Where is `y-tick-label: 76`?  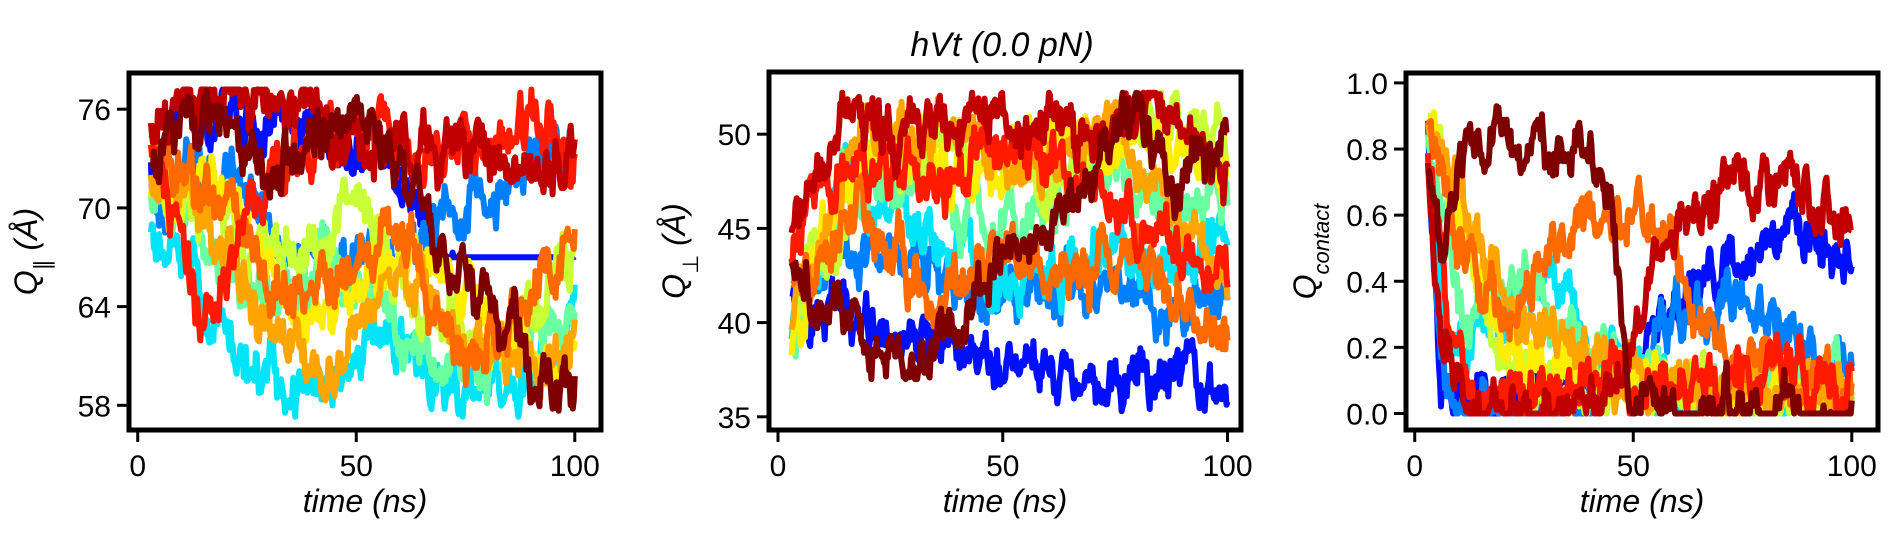
y-tick-label: 76 is located at coordinates (94, 110).